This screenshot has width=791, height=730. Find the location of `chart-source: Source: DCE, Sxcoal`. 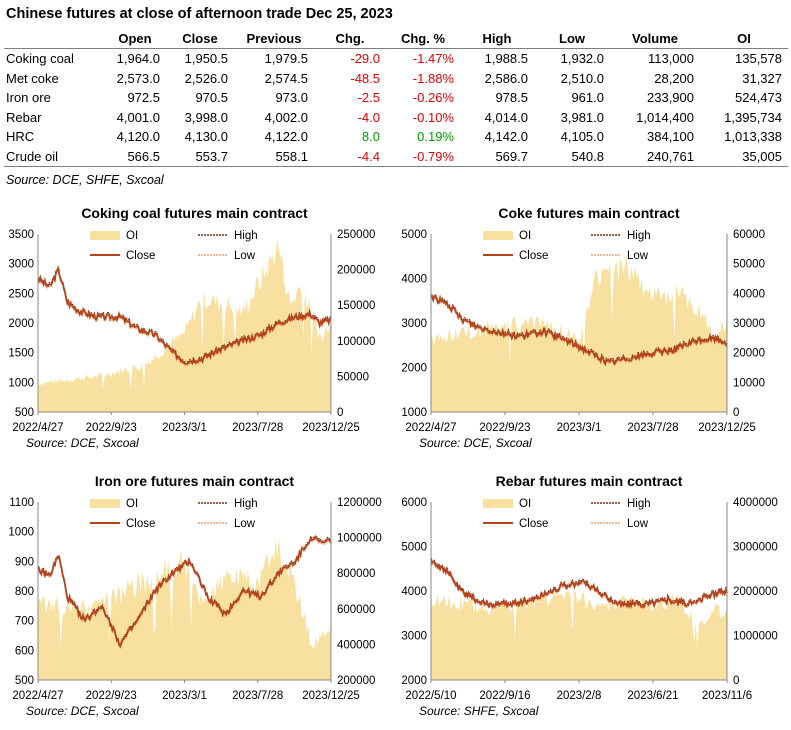

chart-source: Source: DCE, Sxcoal is located at coordinates (82, 711).